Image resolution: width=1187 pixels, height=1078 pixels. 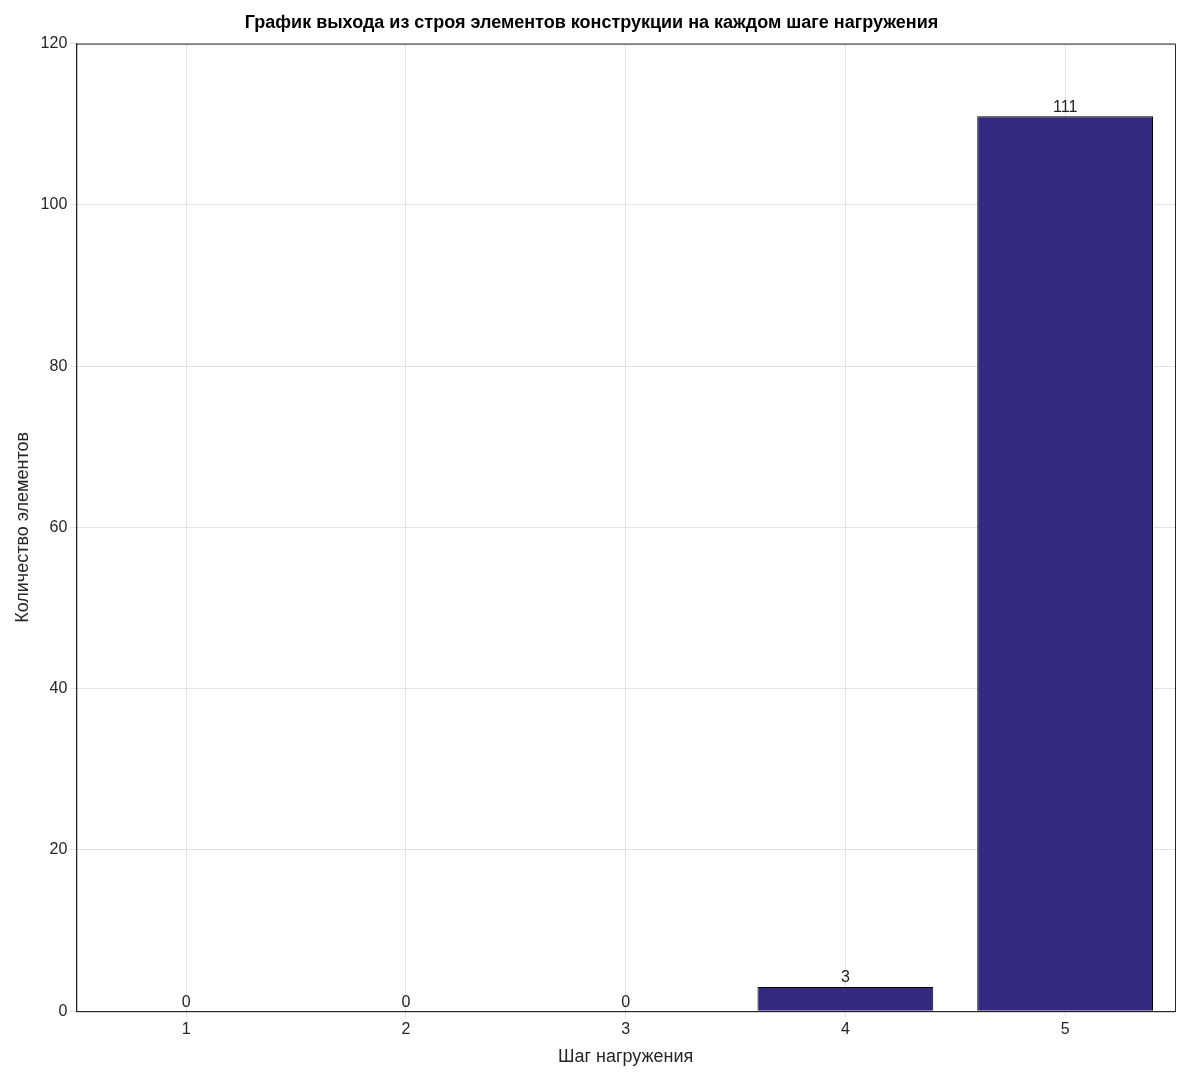 What do you see at coordinates (626, 1029) in the screenshot?
I see `x-tick-label: 3` at bounding box center [626, 1029].